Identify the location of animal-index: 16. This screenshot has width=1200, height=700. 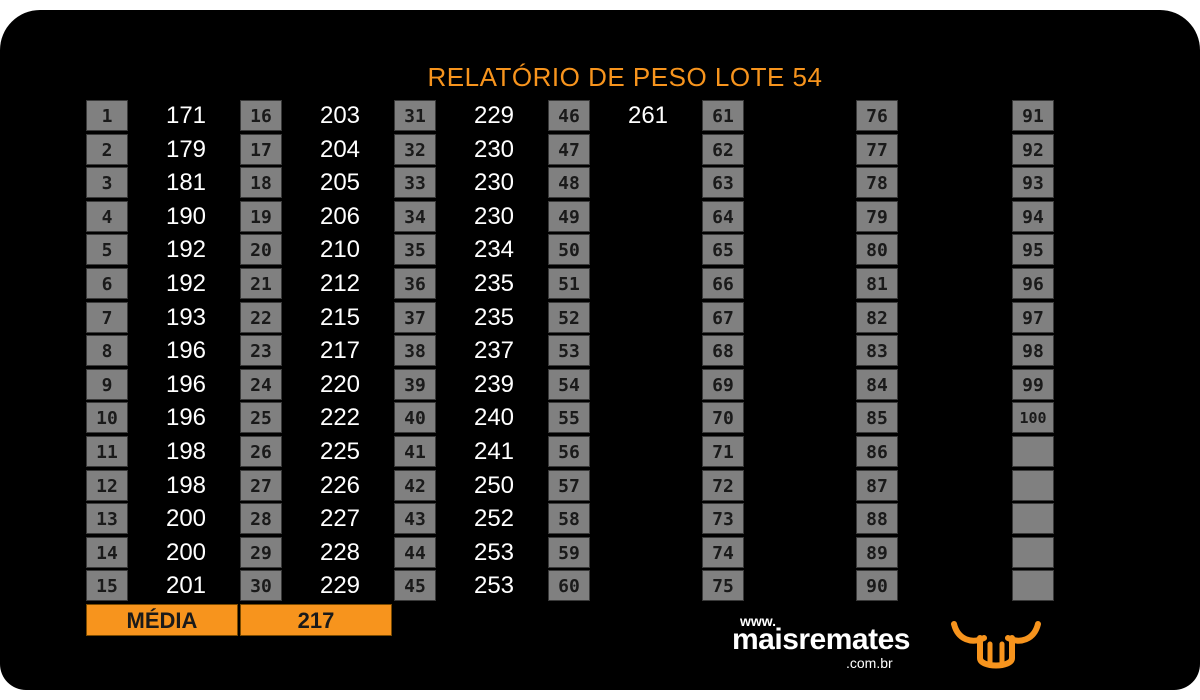
(261, 115).